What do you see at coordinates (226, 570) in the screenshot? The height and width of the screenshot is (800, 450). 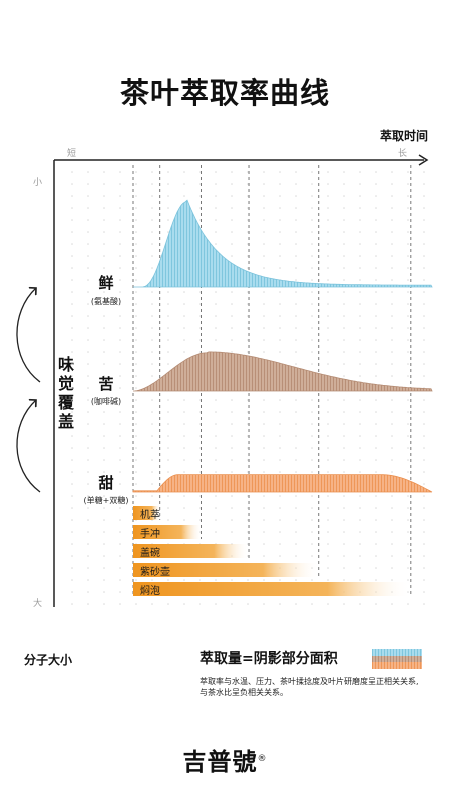 I see `method-bar` at bounding box center [226, 570].